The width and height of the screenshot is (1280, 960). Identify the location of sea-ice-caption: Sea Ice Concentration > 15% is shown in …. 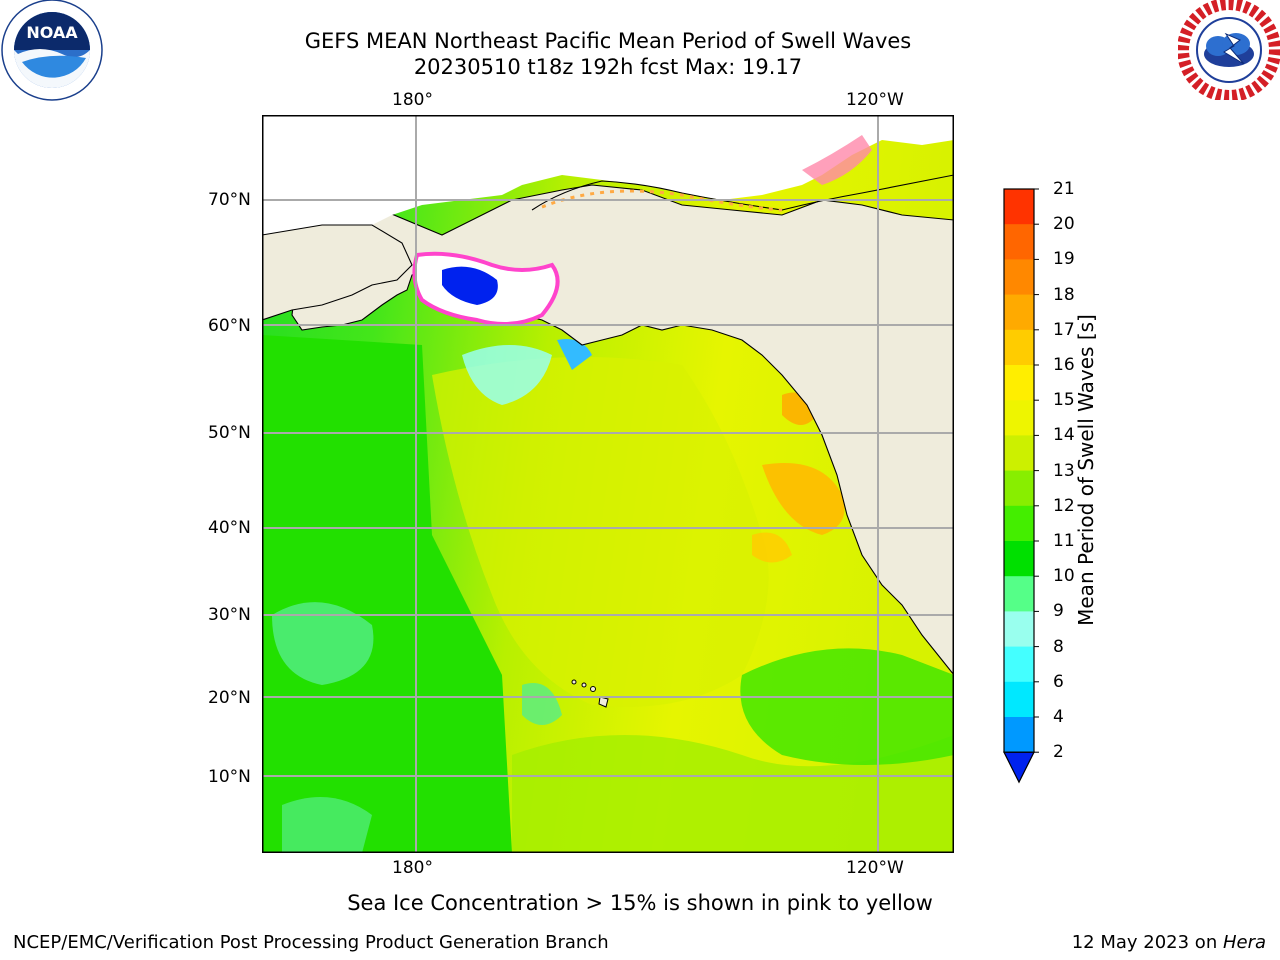
(640, 903).